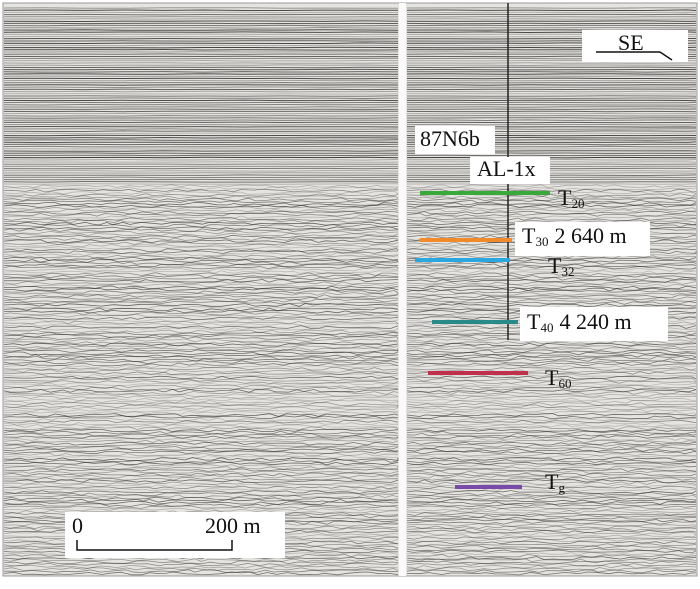 This screenshot has height=589, width=700. I want to click on direction-label: SE, so click(631, 42).